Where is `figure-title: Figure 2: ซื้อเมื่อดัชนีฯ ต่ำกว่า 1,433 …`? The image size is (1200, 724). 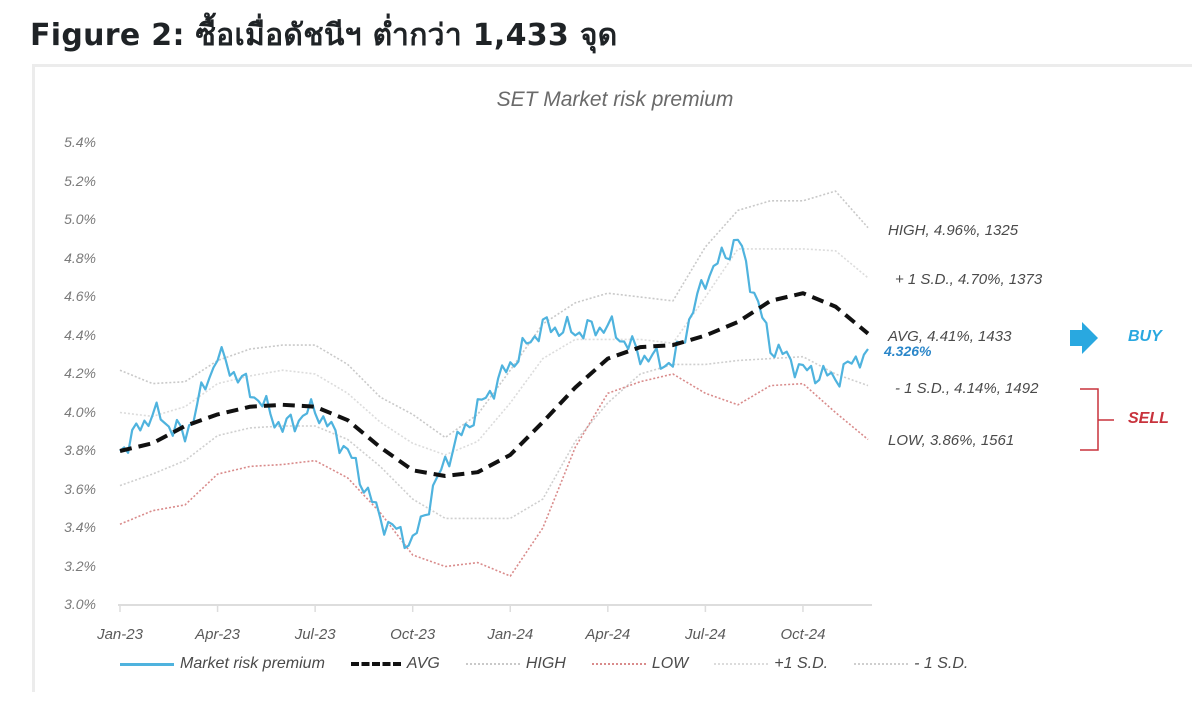 figure-title: Figure 2: ซื้อเมื่อดัชนีฯ ต่ำกว่า 1,433 … is located at coordinates (324, 35).